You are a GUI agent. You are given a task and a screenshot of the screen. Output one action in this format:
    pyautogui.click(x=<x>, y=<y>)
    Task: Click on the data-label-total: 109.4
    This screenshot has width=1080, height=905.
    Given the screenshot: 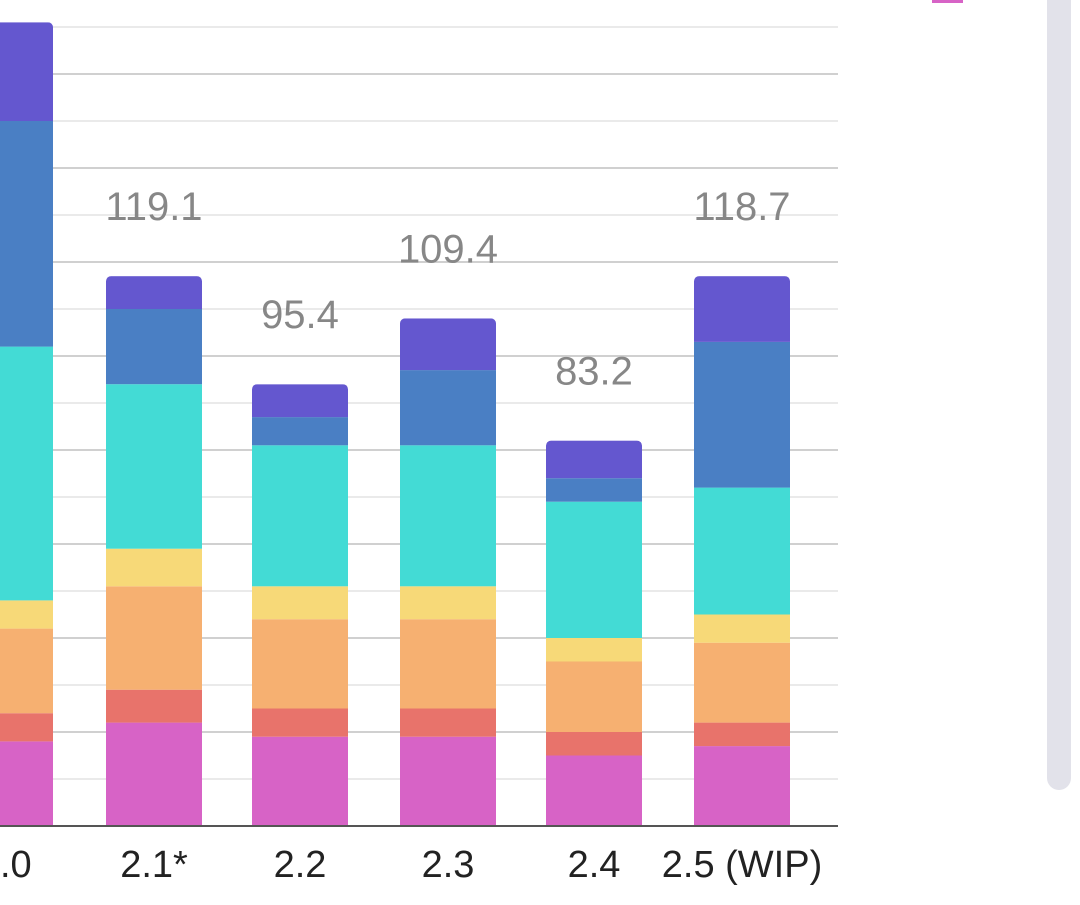 What is the action you would take?
    pyautogui.click(x=448, y=249)
    